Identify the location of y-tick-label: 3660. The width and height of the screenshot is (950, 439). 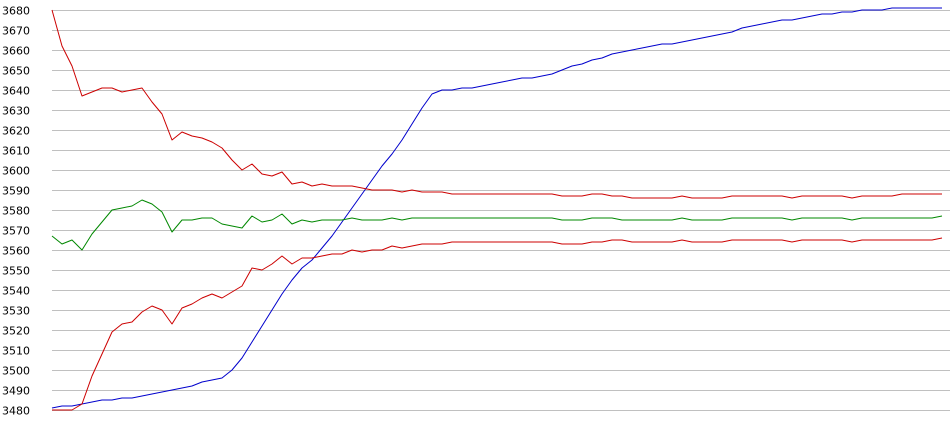
(16, 51).